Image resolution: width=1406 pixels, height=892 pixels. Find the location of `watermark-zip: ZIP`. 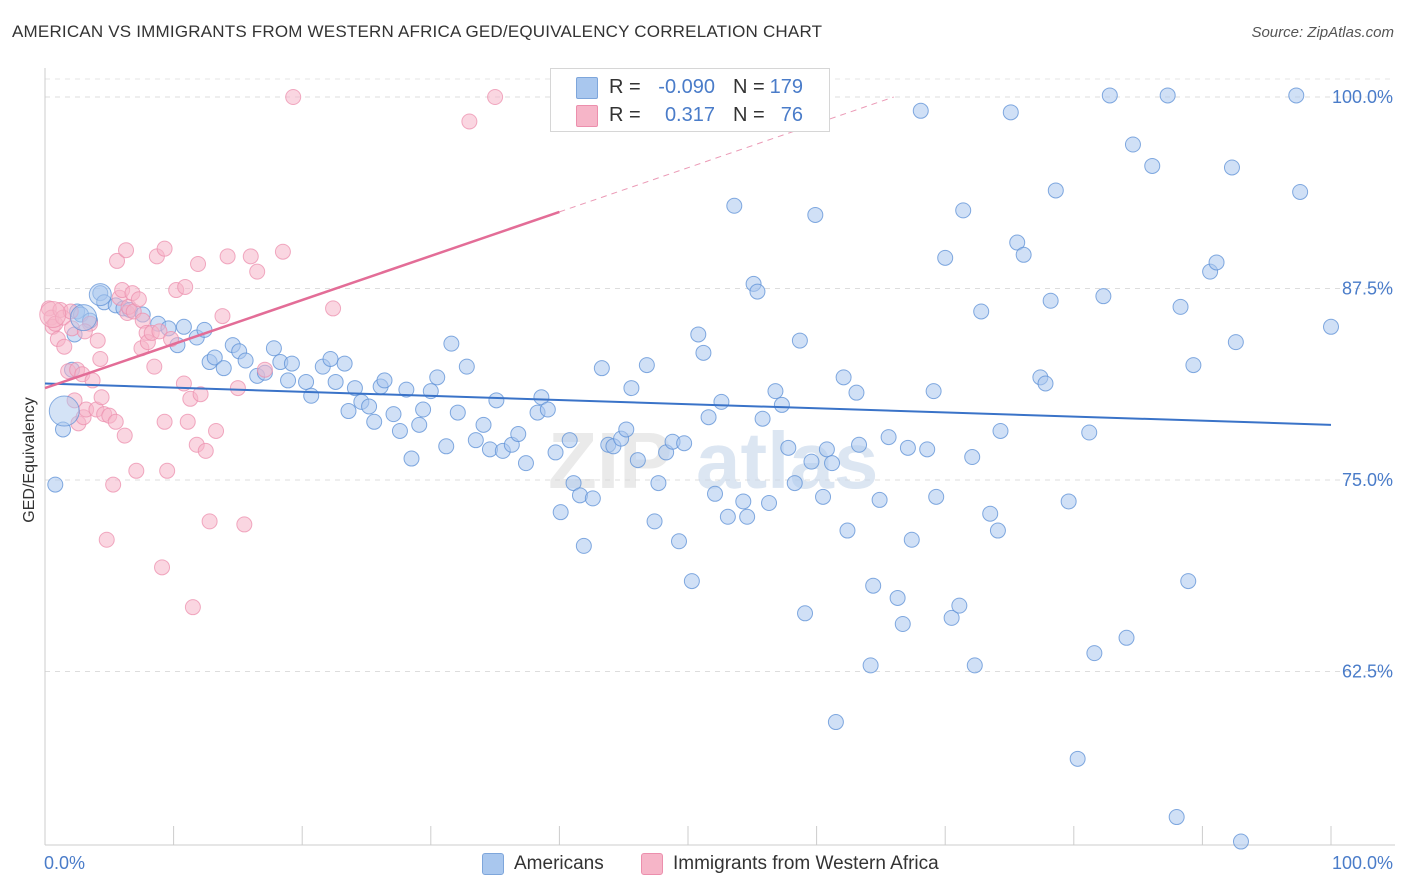

watermark-zip: ZIP is located at coordinates (610, 460).